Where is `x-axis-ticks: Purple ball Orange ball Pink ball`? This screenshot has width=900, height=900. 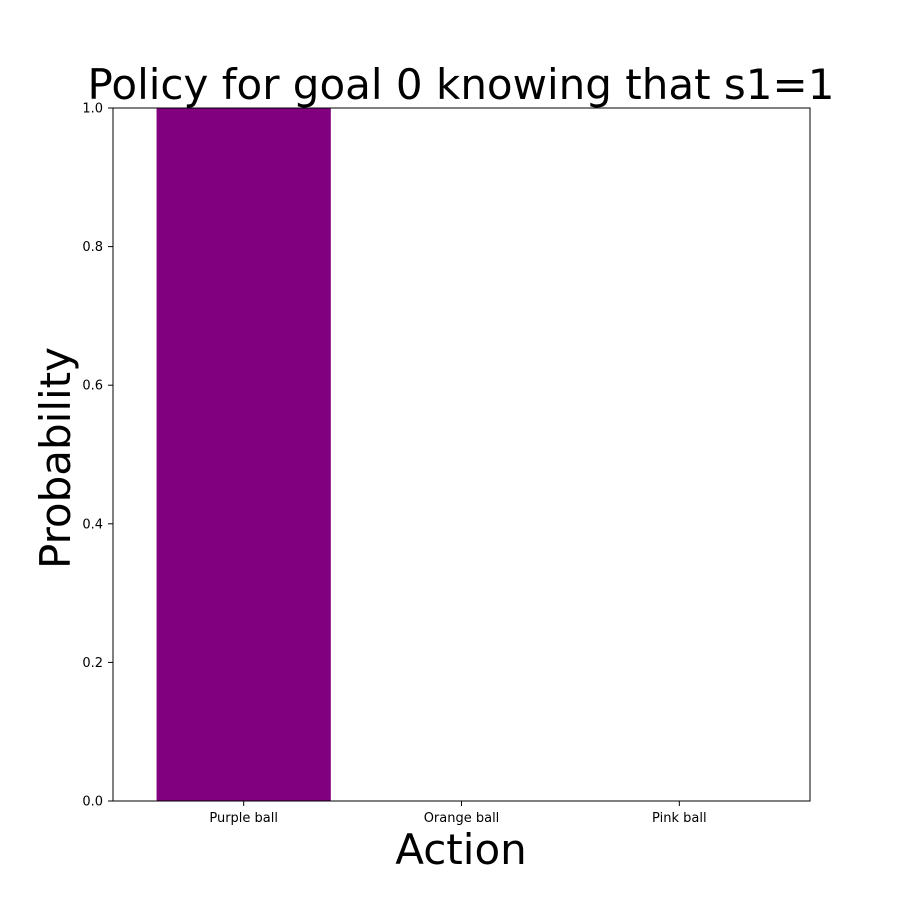 x-axis-ticks: Purple ball Orange ball Pink ball is located at coordinates (458, 813).